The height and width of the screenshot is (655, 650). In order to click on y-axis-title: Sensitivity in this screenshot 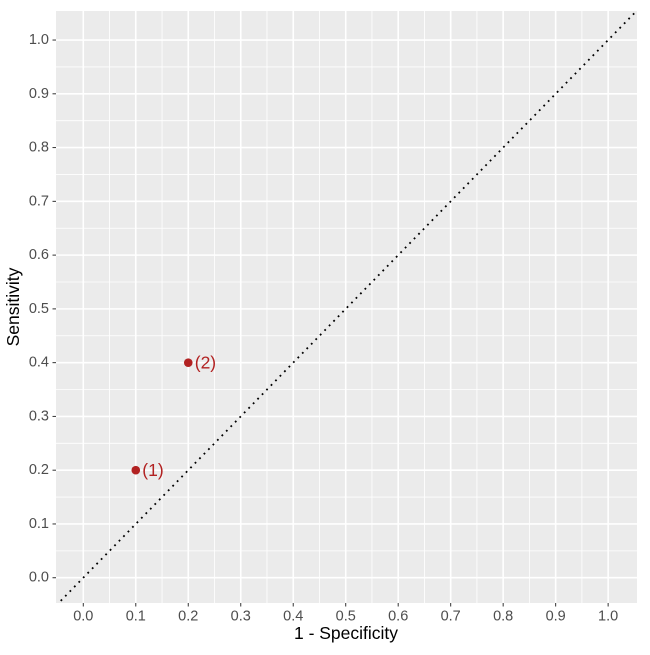, I will do `click(13, 306)`.